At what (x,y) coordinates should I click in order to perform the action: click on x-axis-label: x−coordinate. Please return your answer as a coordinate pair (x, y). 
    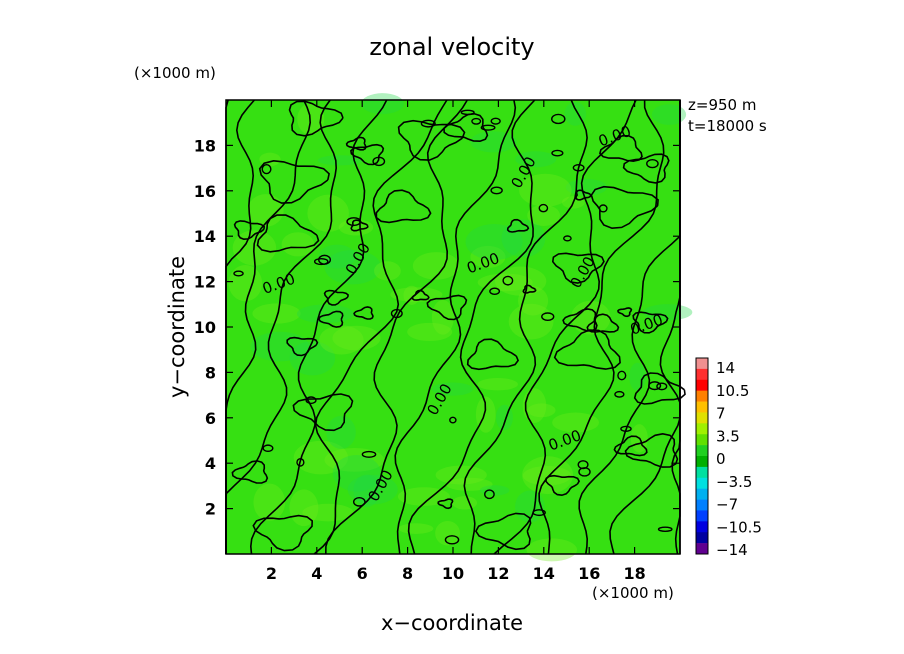
    Looking at the image, I should click on (452, 623).